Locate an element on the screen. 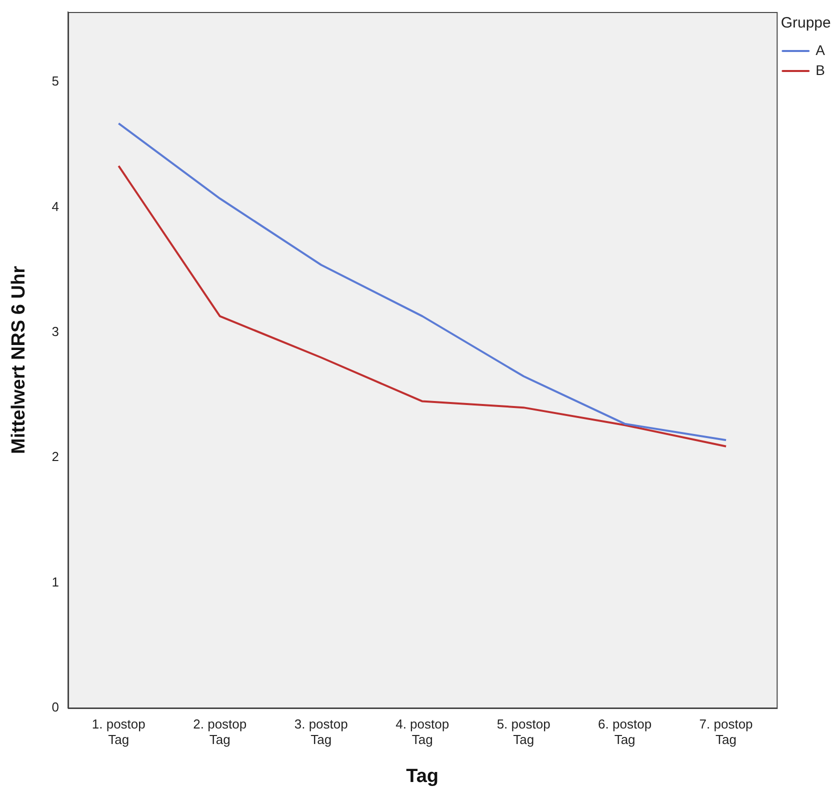 This screenshot has height=798, width=835. y-axis-title: Mittelwert NRS 6 Uhr is located at coordinates (19, 359).